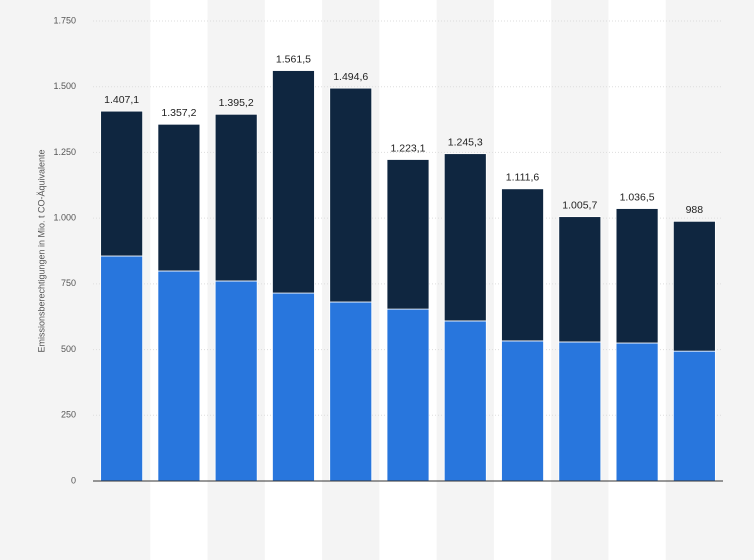 The image size is (754, 560). I want to click on total-label: 1.245,3, so click(465, 142).